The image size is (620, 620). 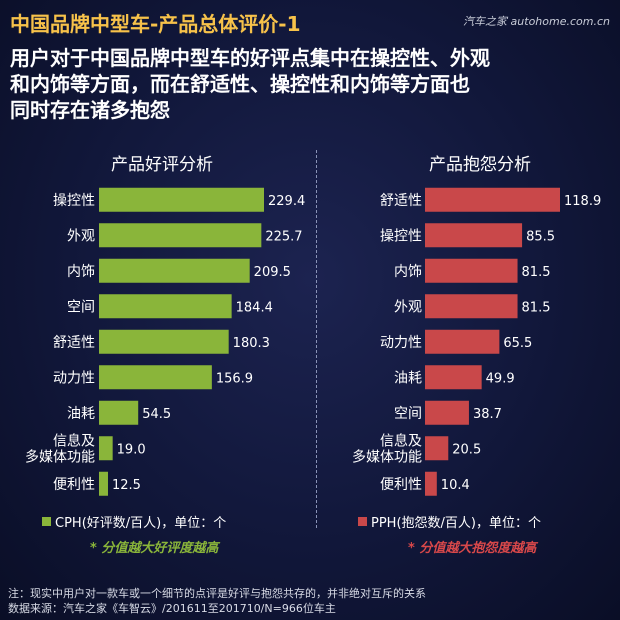 What do you see at coordinates (46, 521) in the screenshot?
I see `legend-swatch-green` at bounding box center [46, 521].